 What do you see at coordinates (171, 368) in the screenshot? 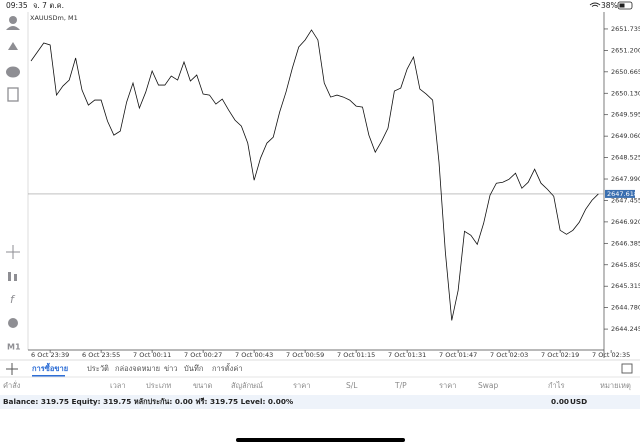
I see `tab: ข่าว` at bounding box center [171, 368].